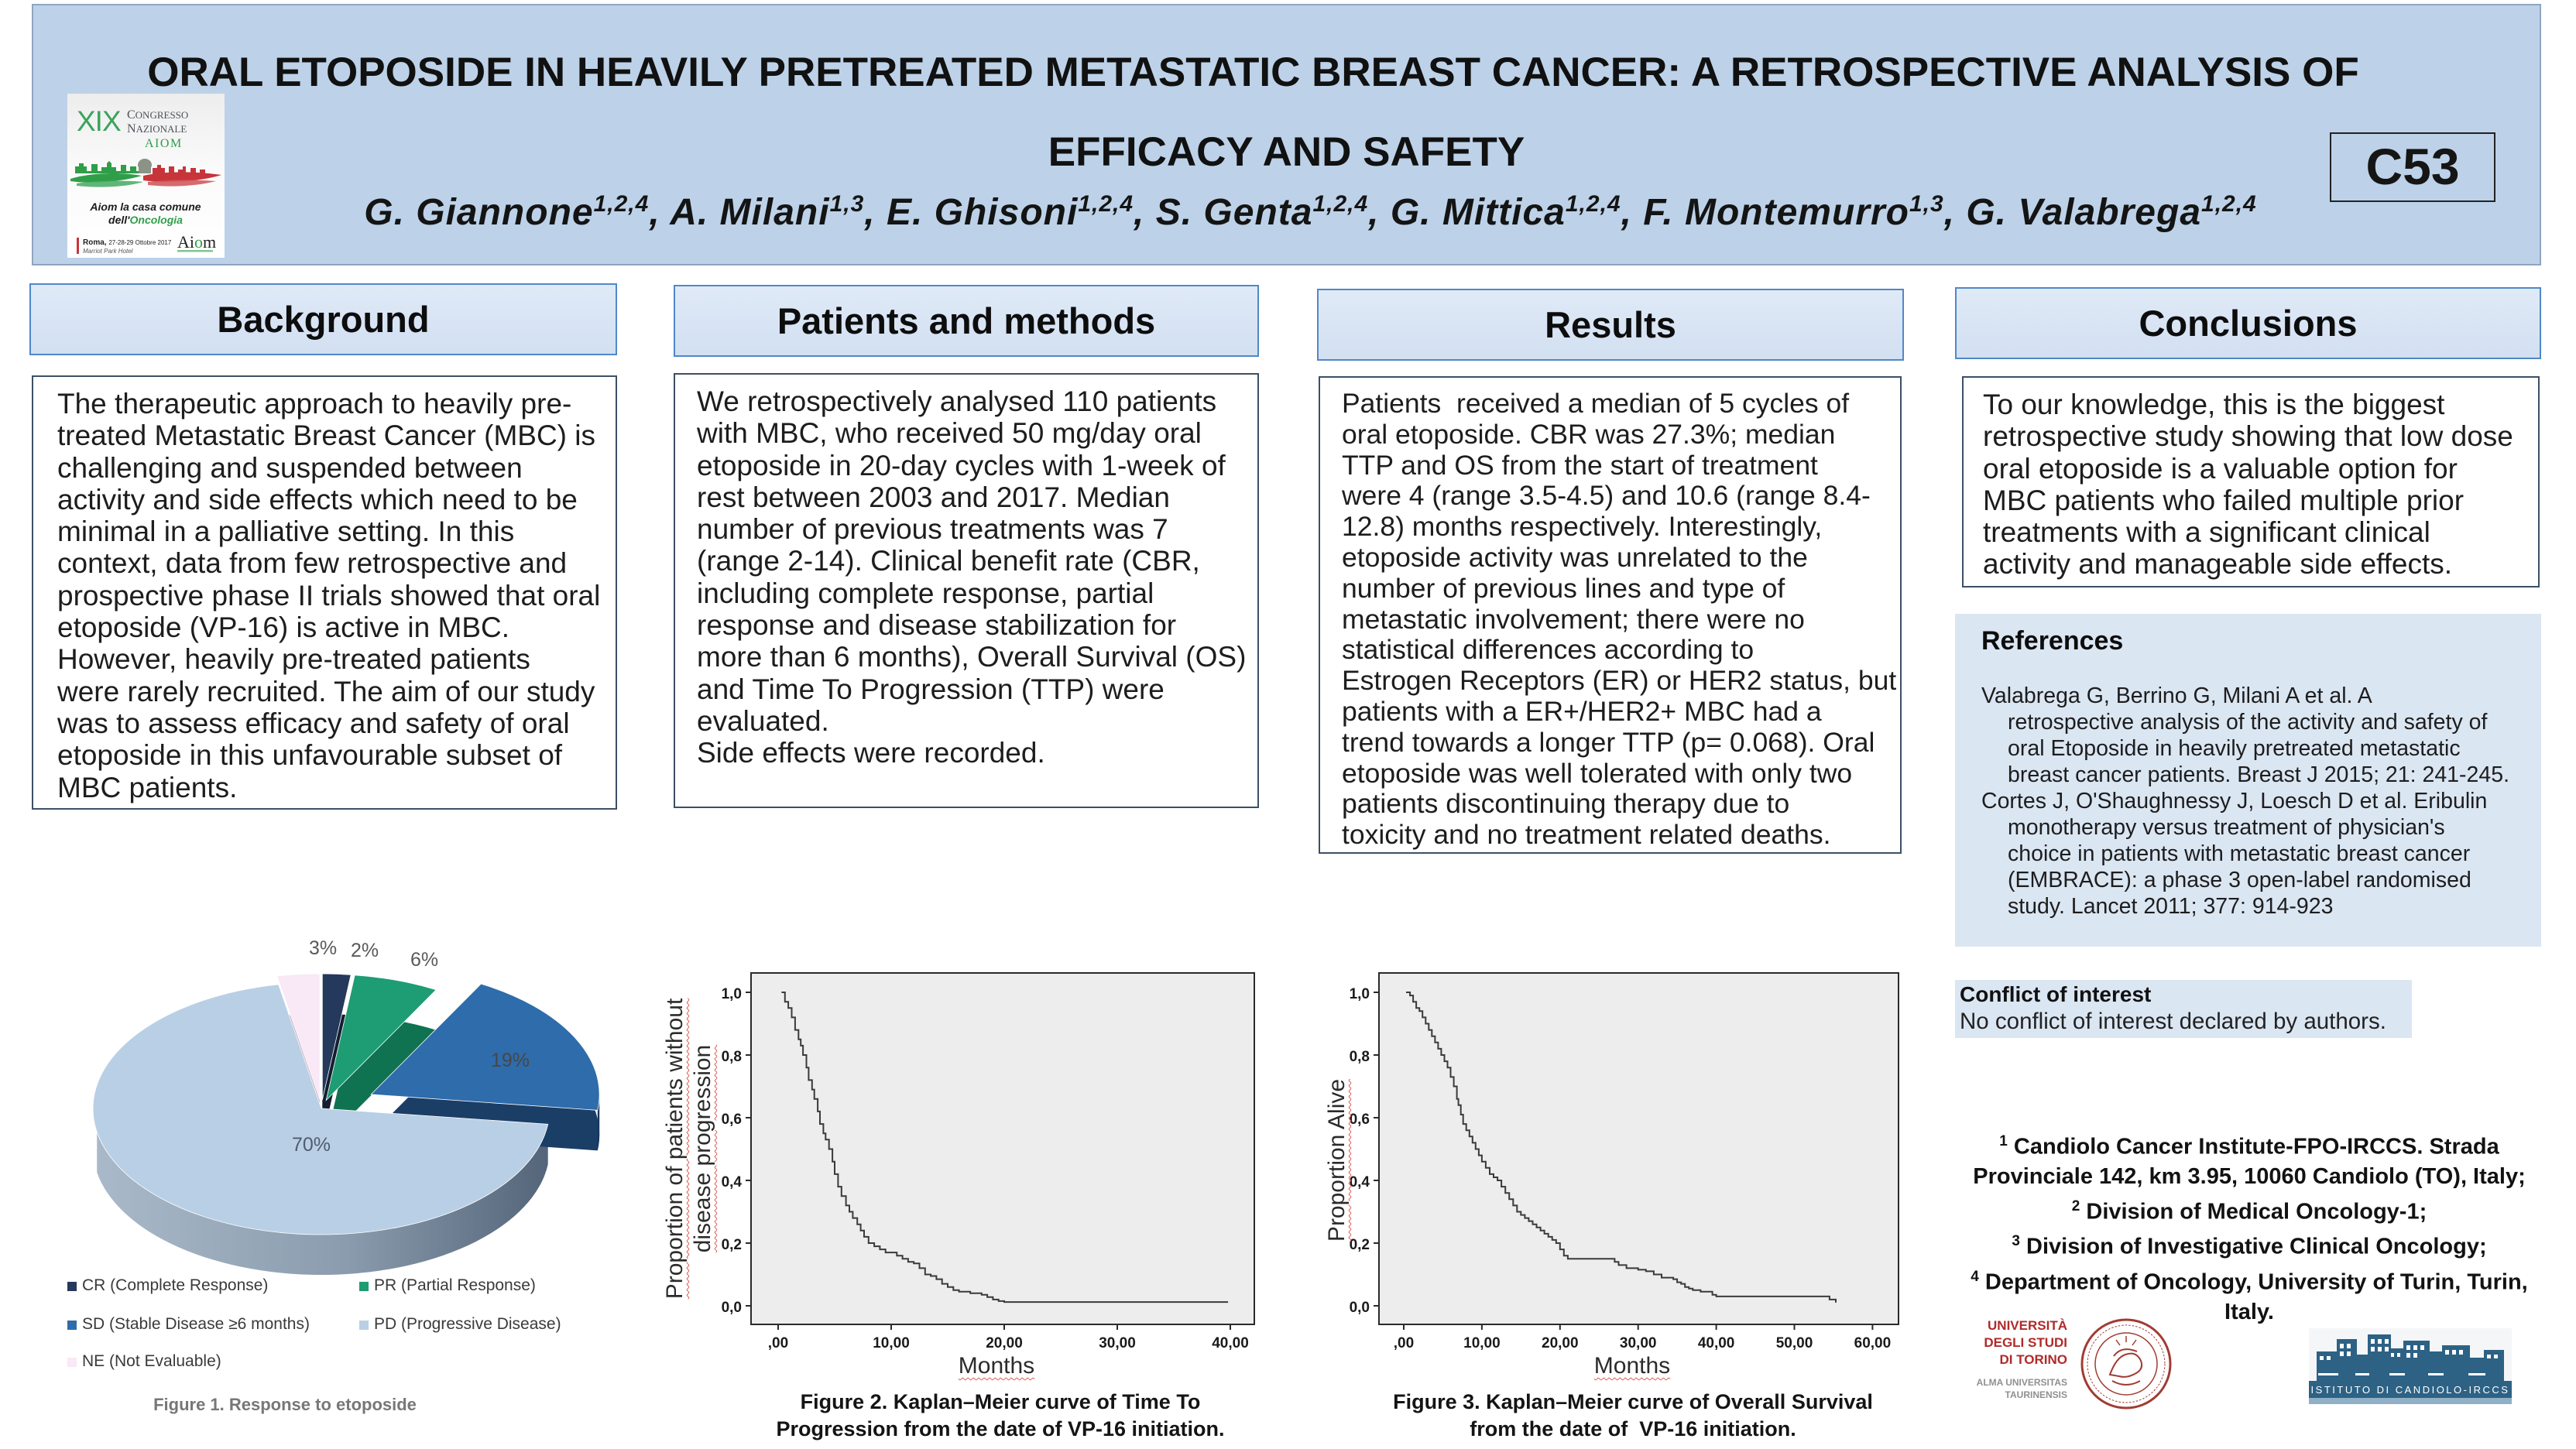  What do you see at coordinates (2027, 1325) in the screenshot?
I see `svg-text: UNIVERSITÀ` at bounding box center [2027, 1325].